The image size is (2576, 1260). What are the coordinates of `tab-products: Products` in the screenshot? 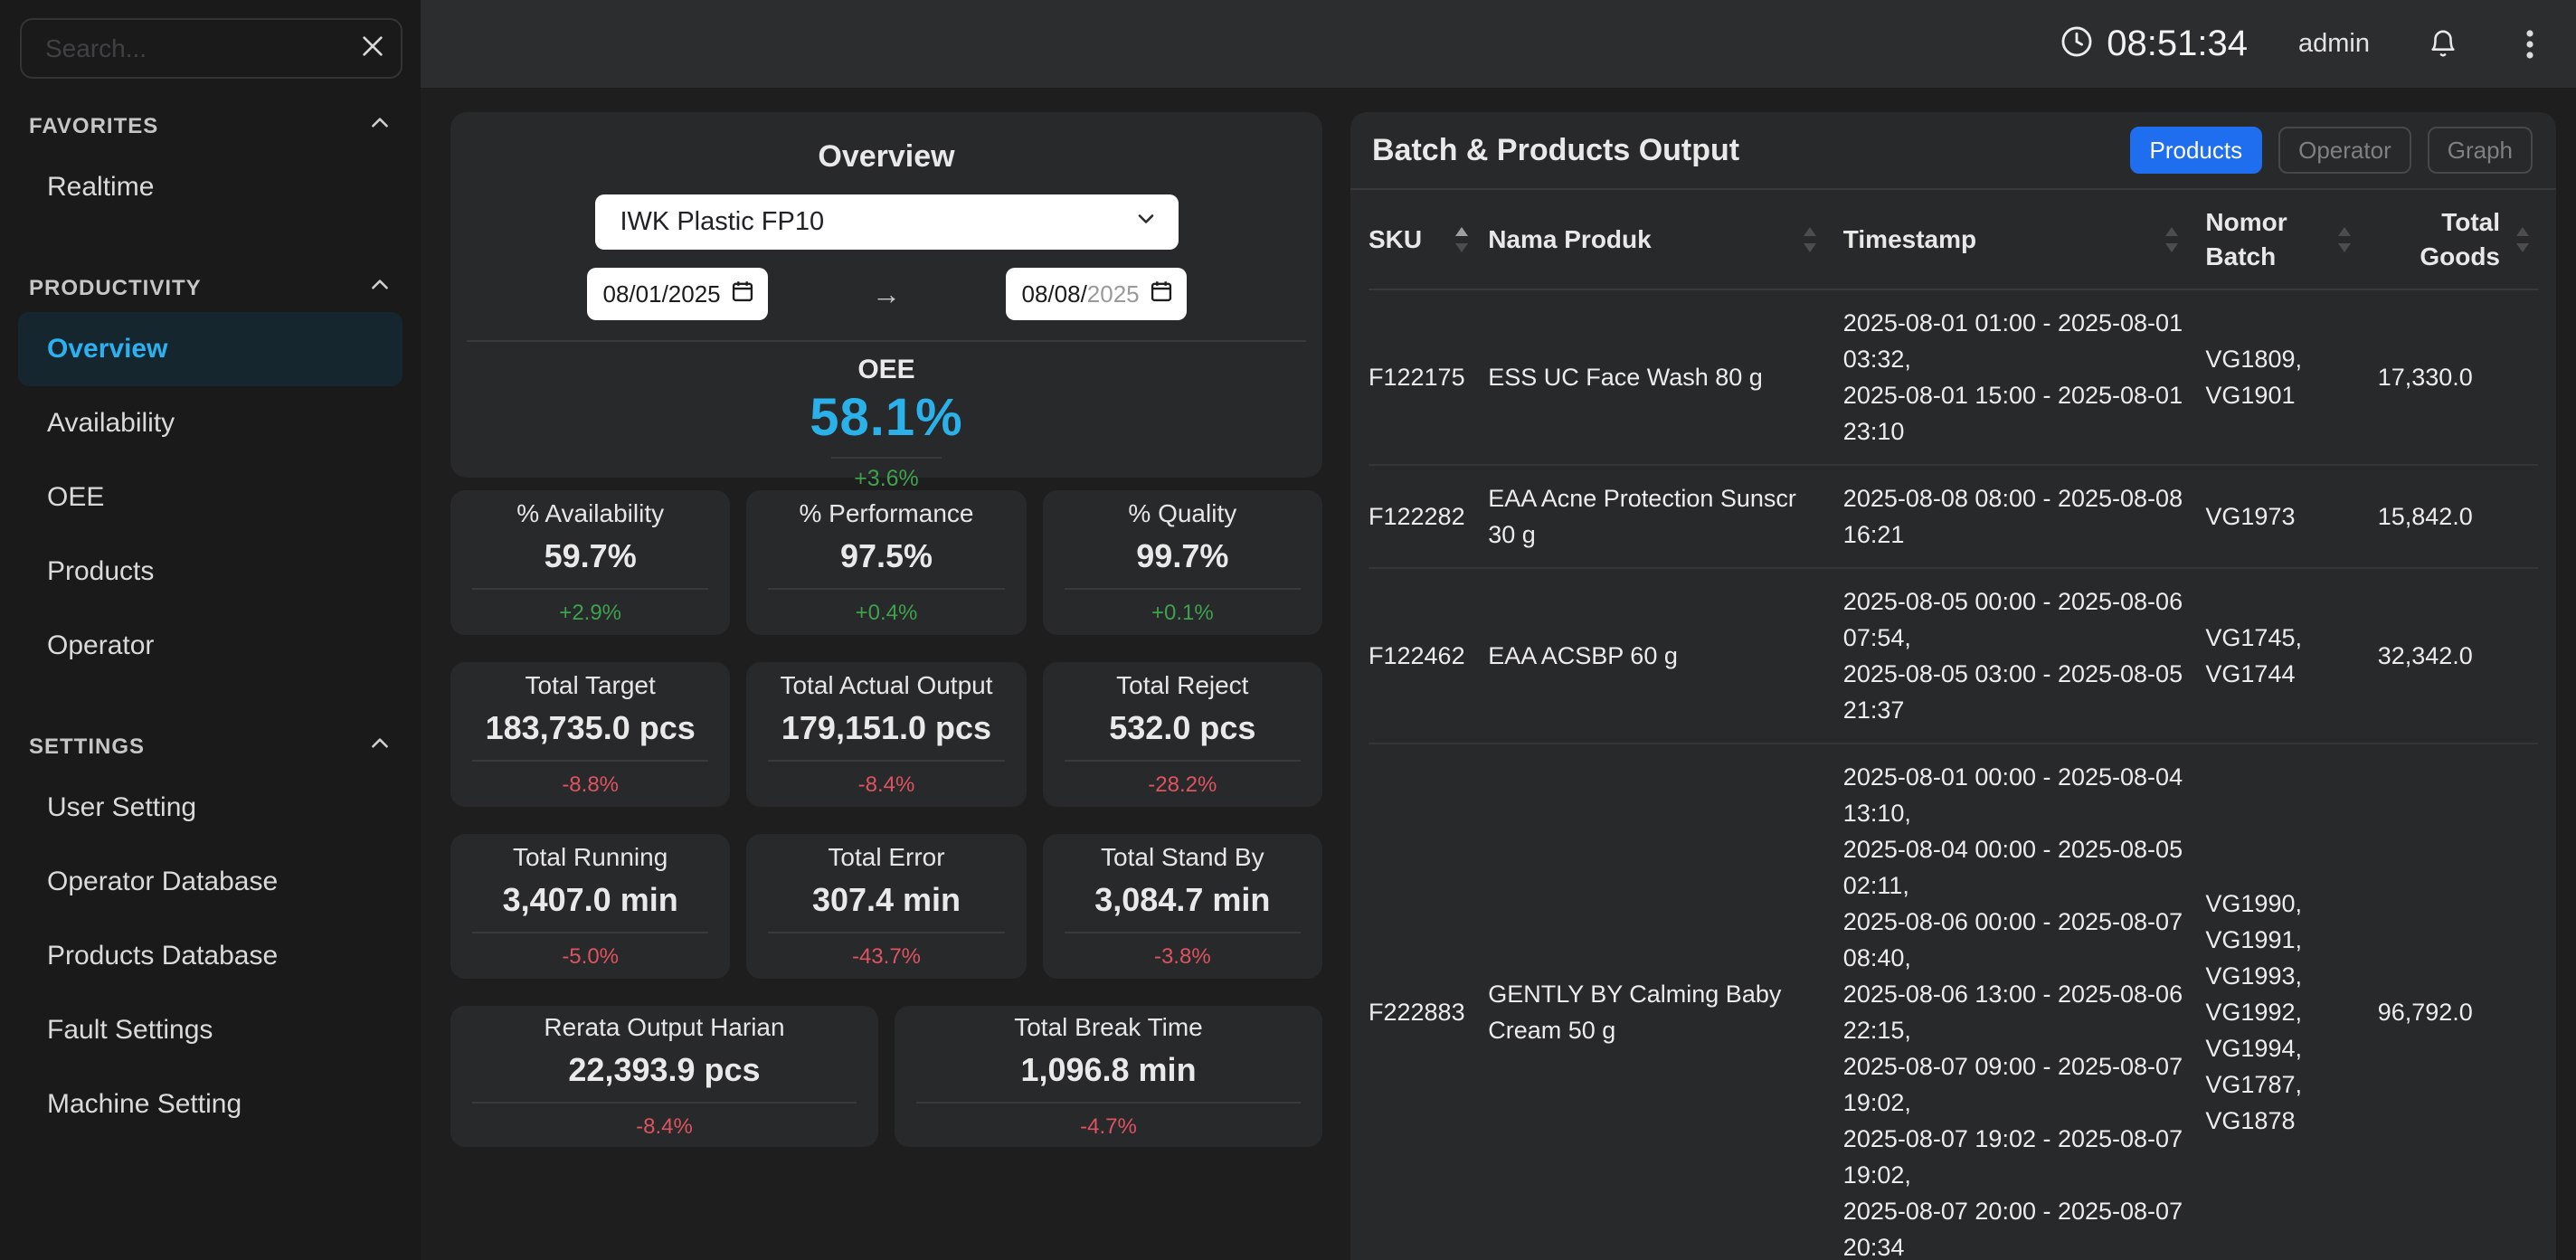 It's located at (2196, 150).